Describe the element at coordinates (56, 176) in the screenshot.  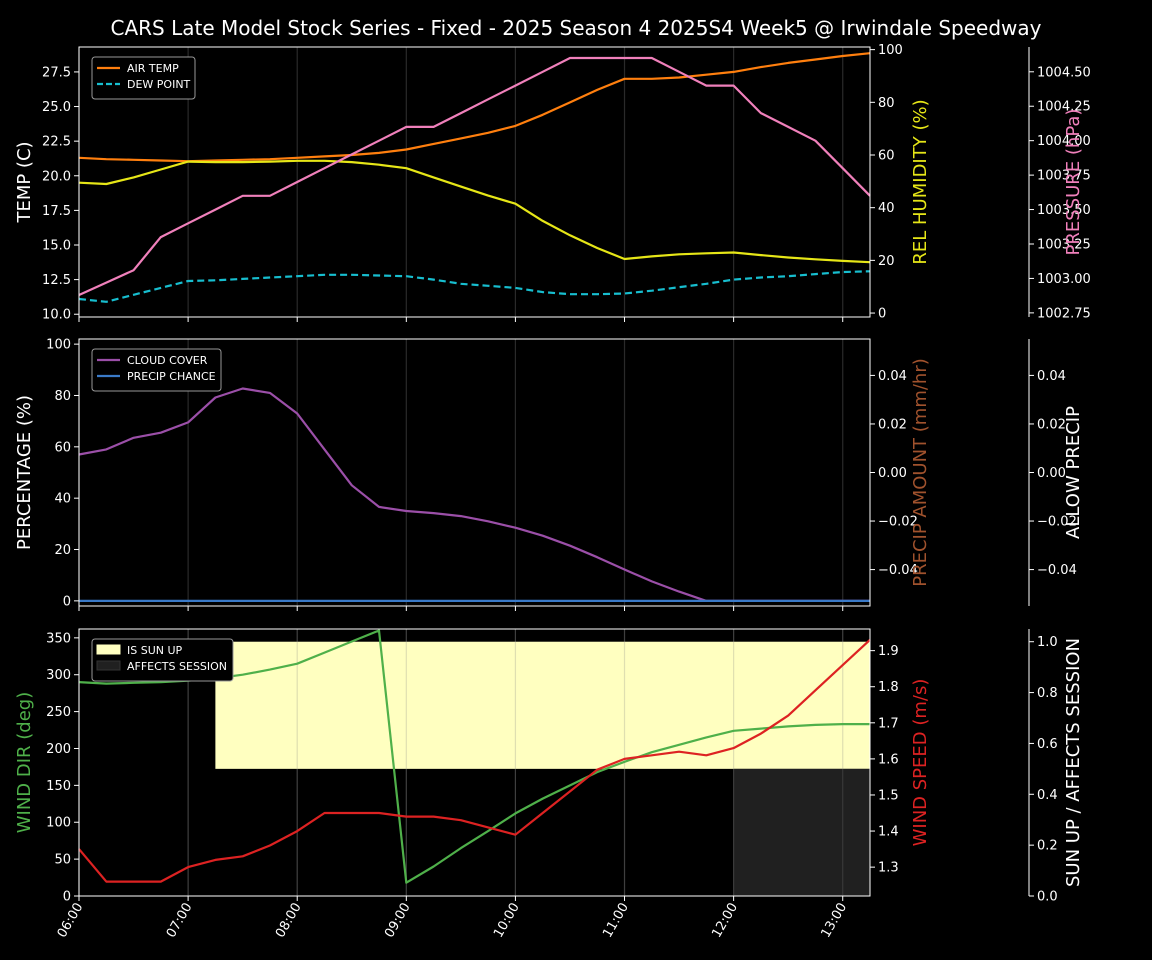
I see `y-tick-label-temp: 20.0` at that location.